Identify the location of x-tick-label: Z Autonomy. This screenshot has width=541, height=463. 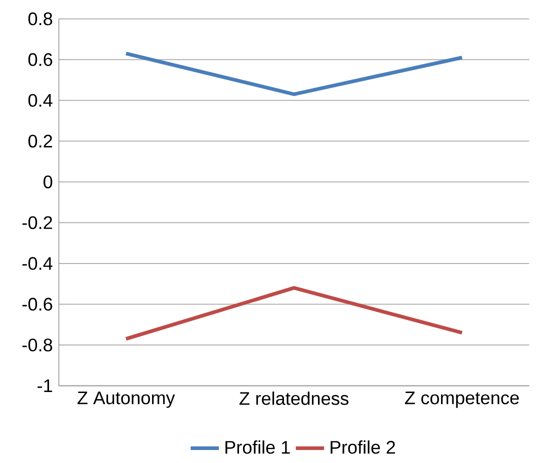
(126, 400).